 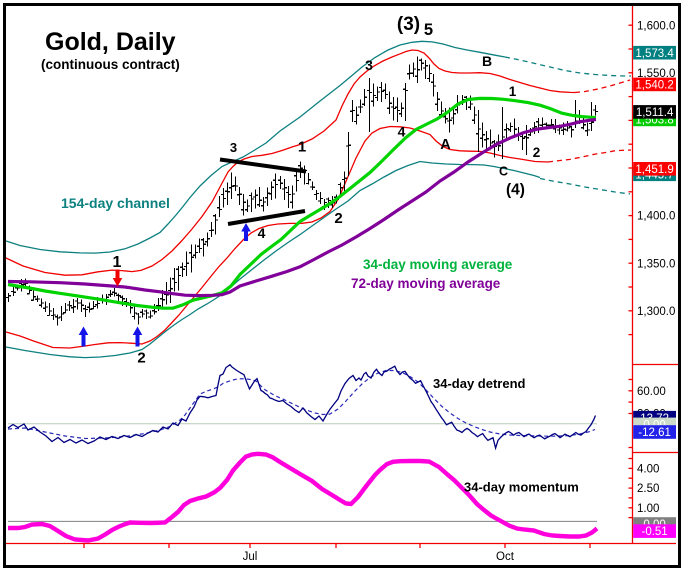 I want to click on svg-text: B, so click(x=487, y=61).